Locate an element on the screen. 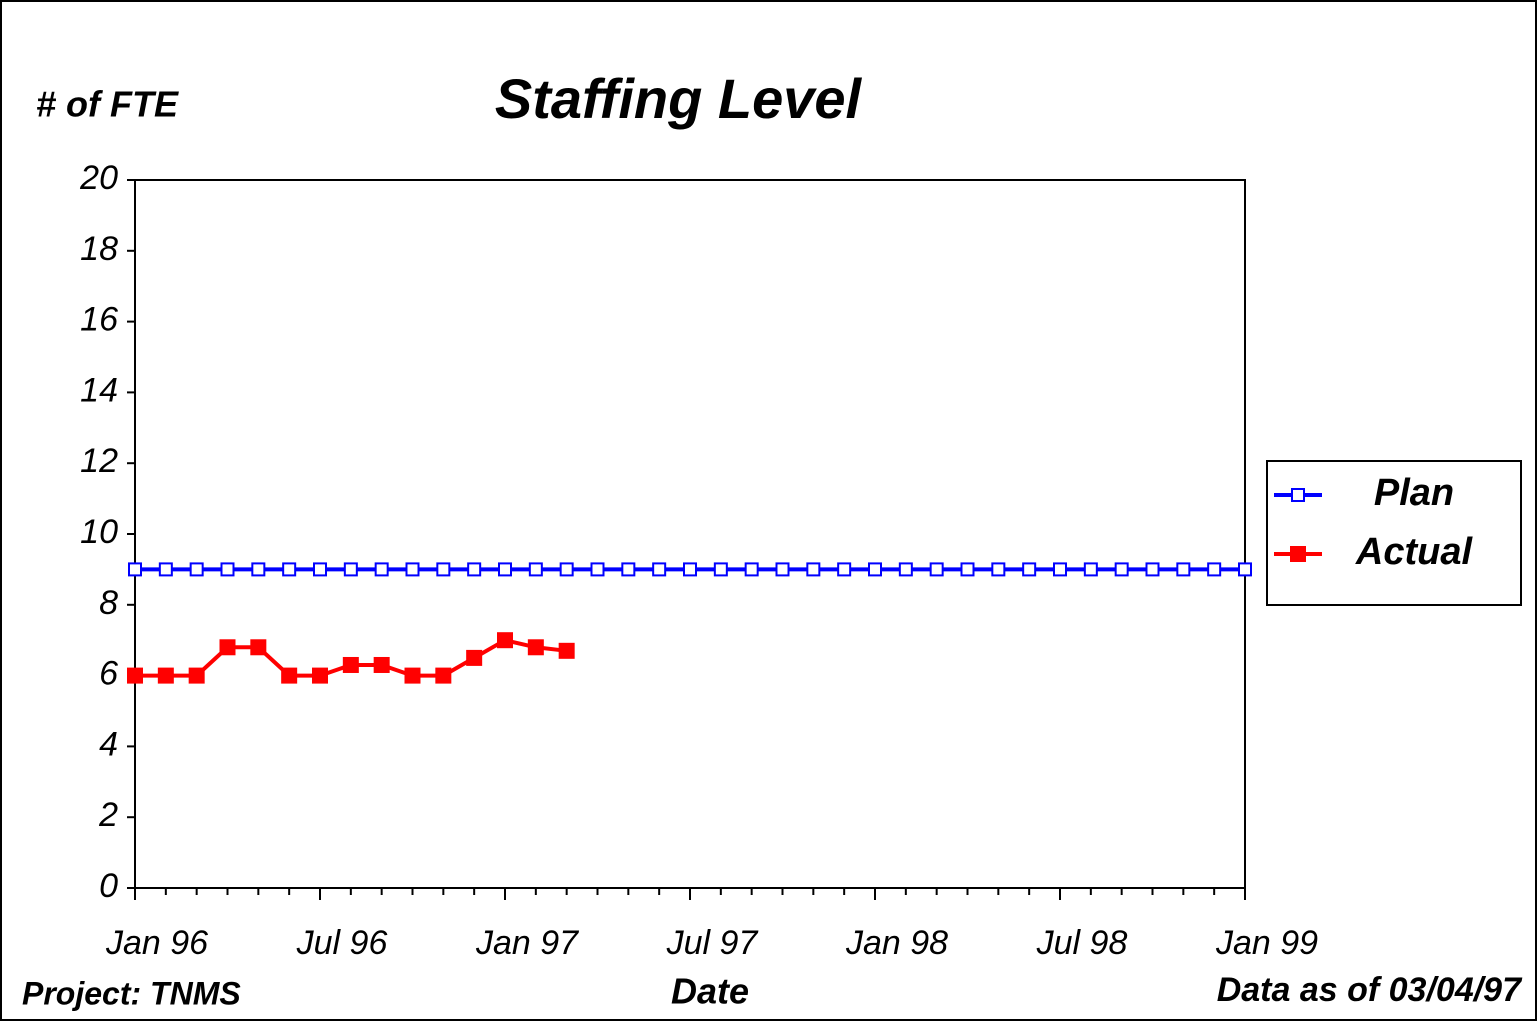 The height and width of the screenshot is (1021, 1537). y-tick-label: 0 is located at coordinates (108, 886).